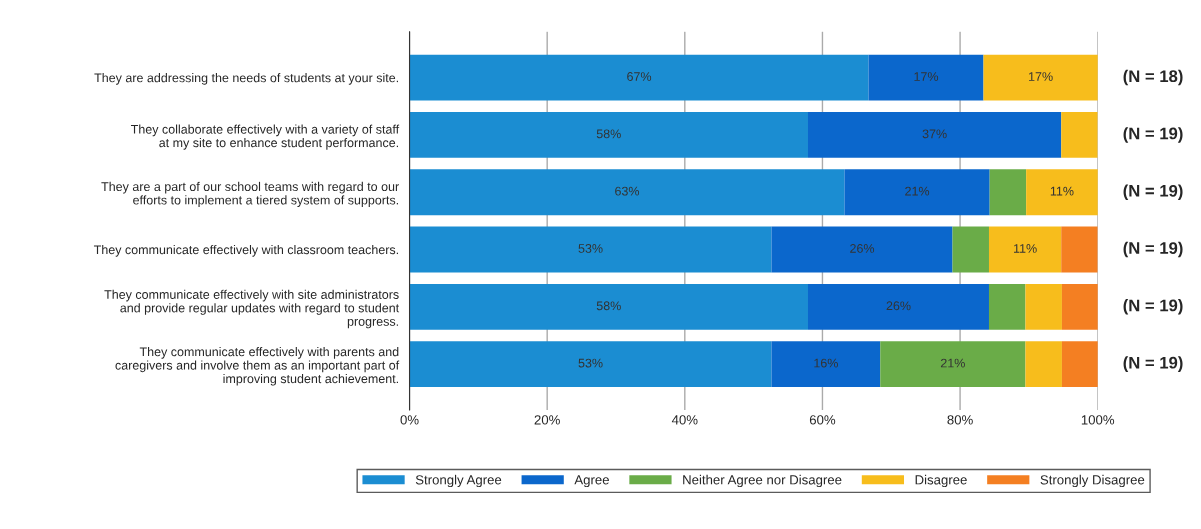 The image size is (1201, 529). Describe the element at coordinates (1092, 481) in the screenshot. I see `legend-label: Strongly Disagree` at that location.